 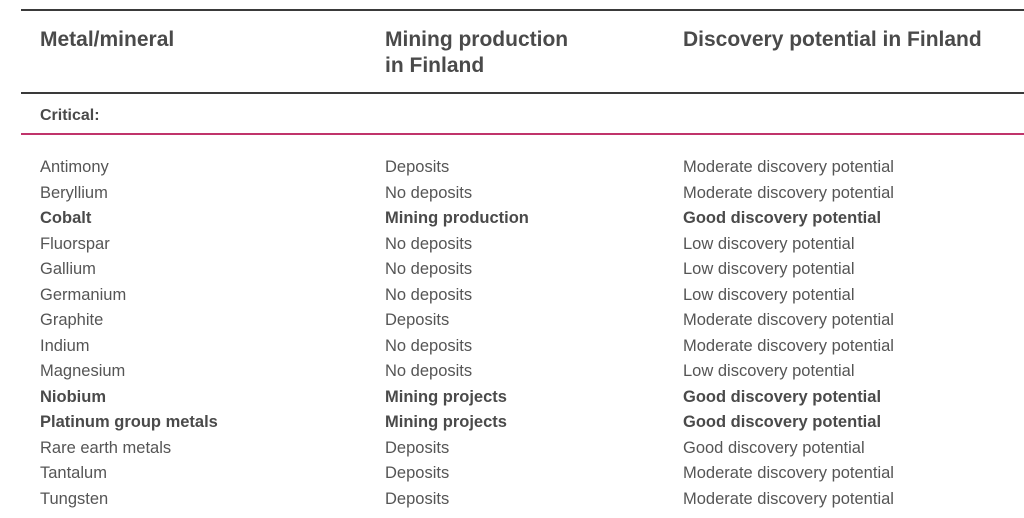 What do you see at coordinates (68, 269) in the screenshot?
I see `cell-metal: Gallium` at bounding box center [68, 269].